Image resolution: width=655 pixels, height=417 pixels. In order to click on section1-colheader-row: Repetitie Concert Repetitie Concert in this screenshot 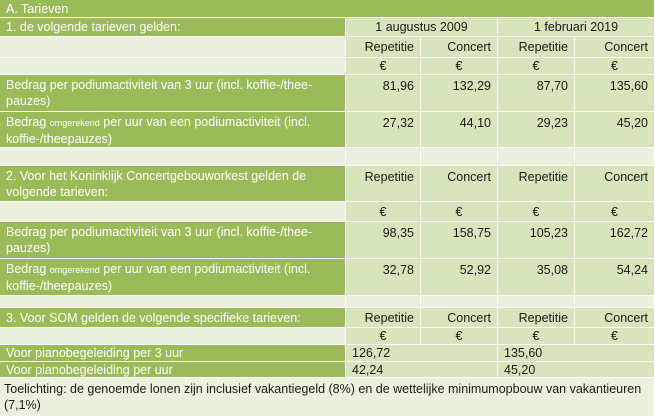, I will do `click(327, 47)`.